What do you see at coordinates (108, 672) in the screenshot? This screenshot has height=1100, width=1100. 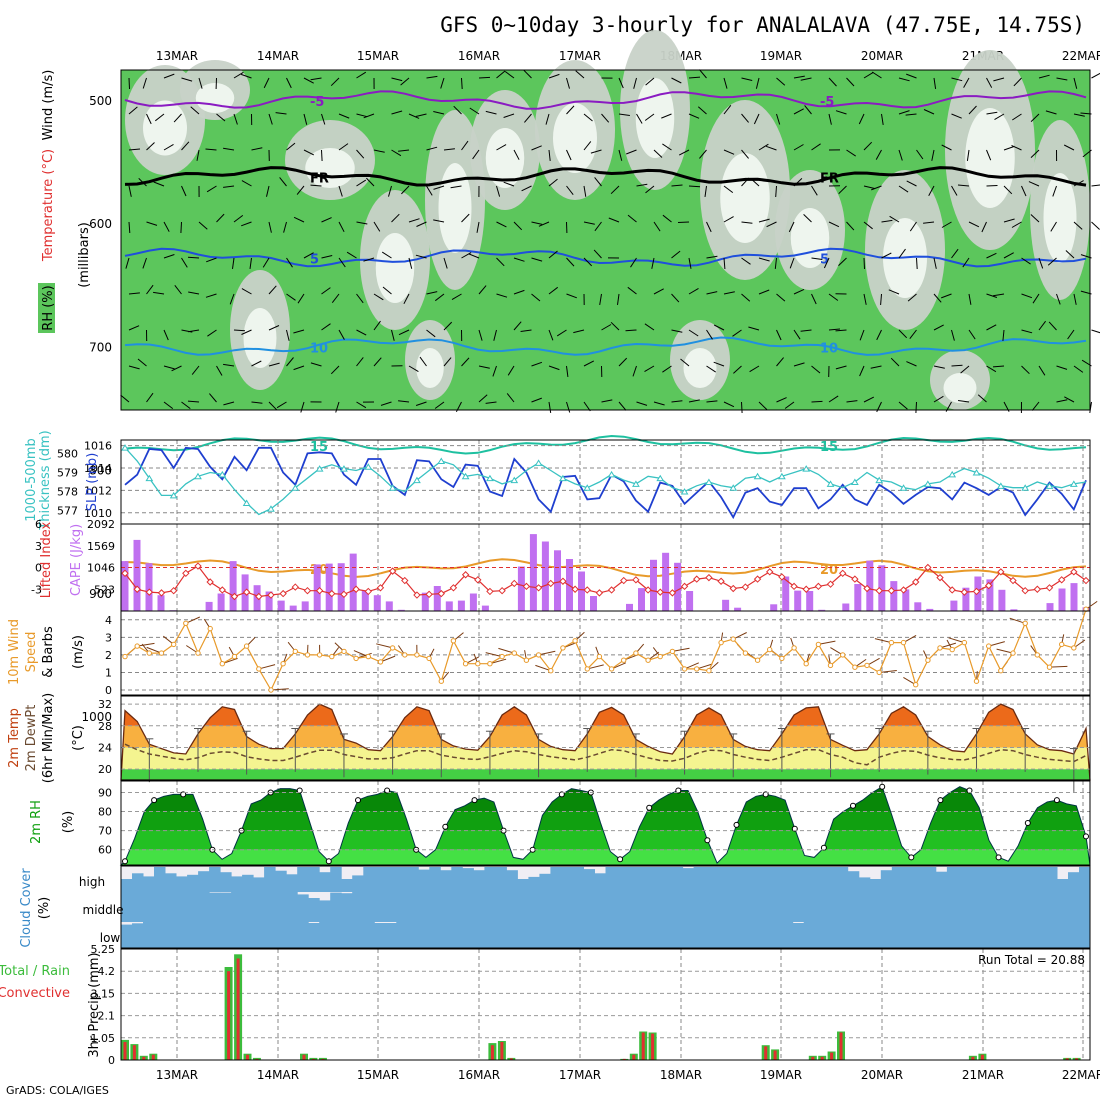 I see `wind-tick-4: 1` at bounding box center [108, 672].